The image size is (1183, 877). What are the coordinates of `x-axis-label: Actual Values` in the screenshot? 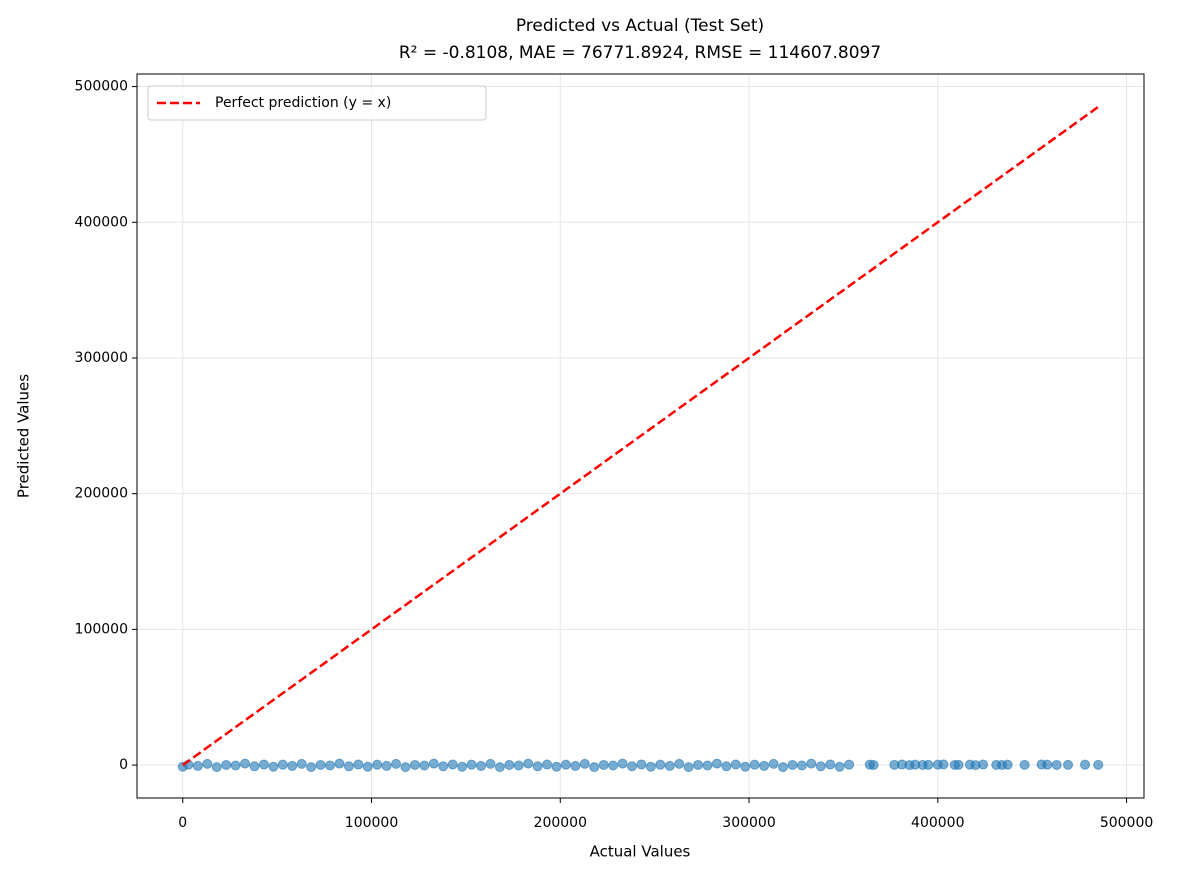 It's located at (640, 852).